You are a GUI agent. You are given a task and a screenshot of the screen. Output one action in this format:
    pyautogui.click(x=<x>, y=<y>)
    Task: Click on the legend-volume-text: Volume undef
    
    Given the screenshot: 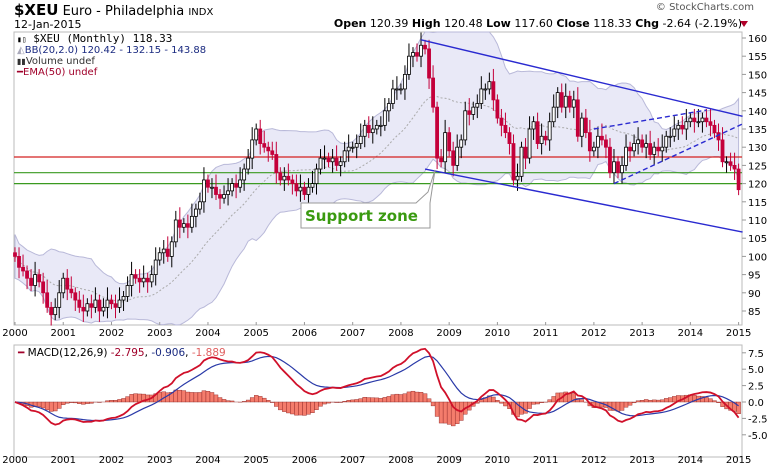 What is the action you would take?
    pyautogui.click(x=60, y=61)
    